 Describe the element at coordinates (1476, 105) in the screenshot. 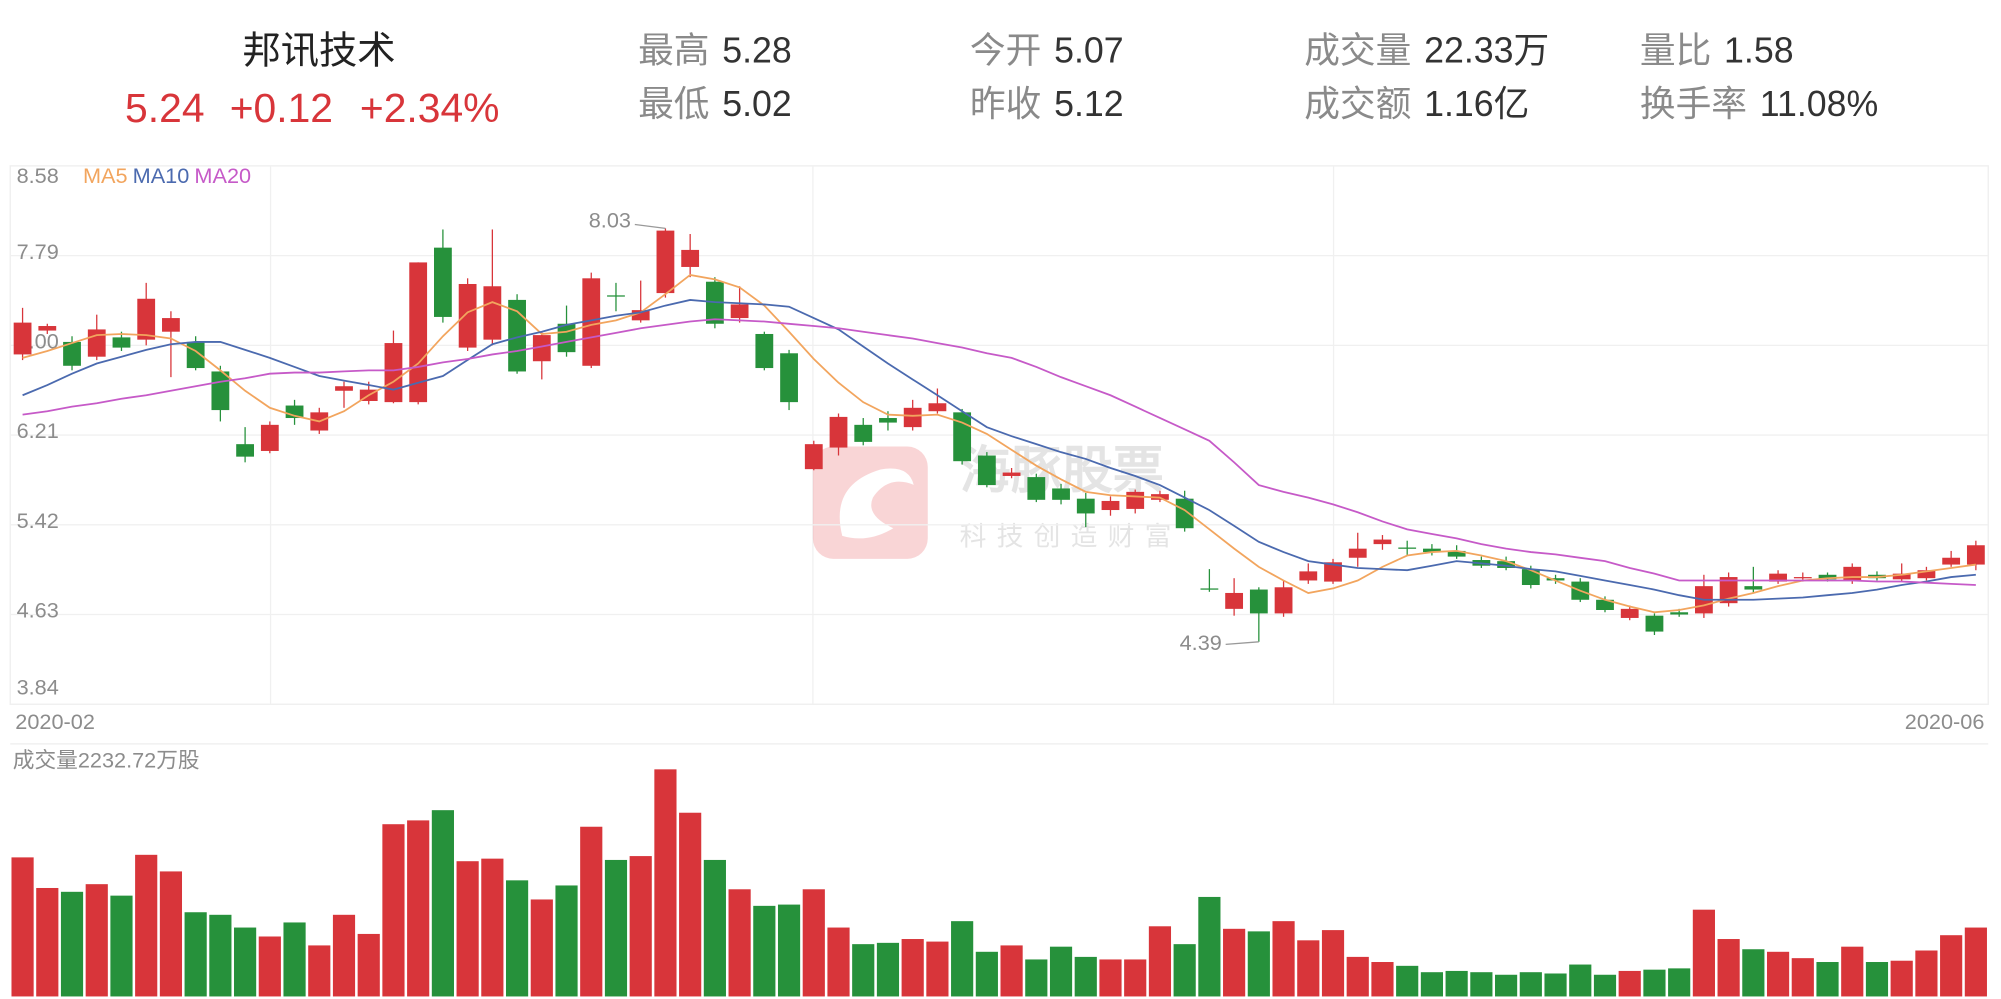

I see `stat-value: 1.16亿` at that location.